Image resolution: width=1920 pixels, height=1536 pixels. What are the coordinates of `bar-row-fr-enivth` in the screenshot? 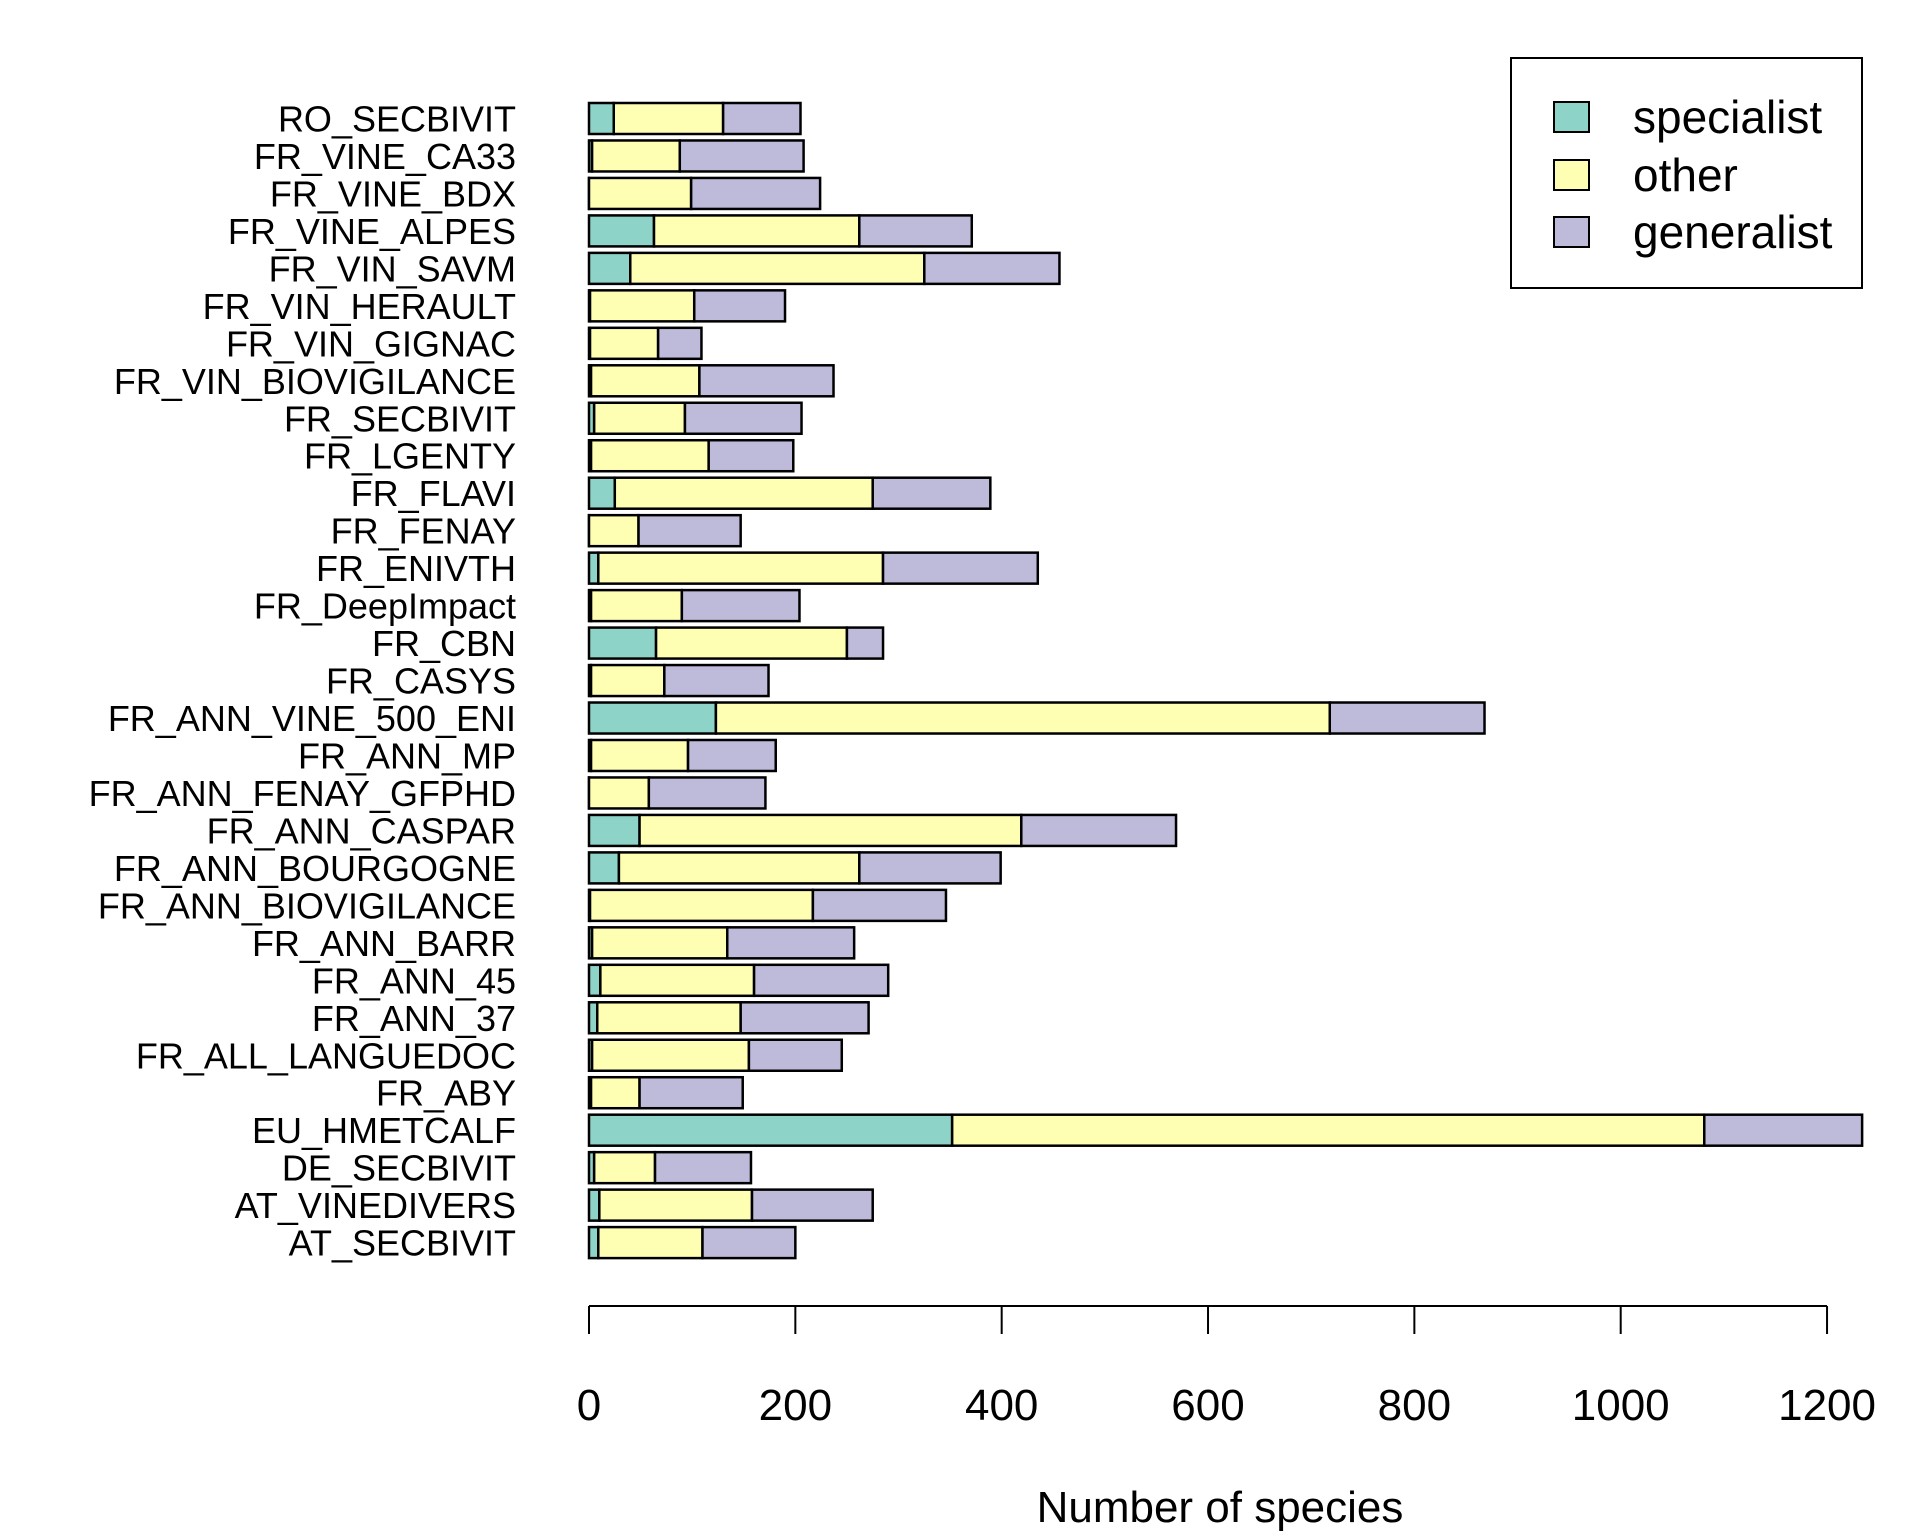 It's located at (813, 568).